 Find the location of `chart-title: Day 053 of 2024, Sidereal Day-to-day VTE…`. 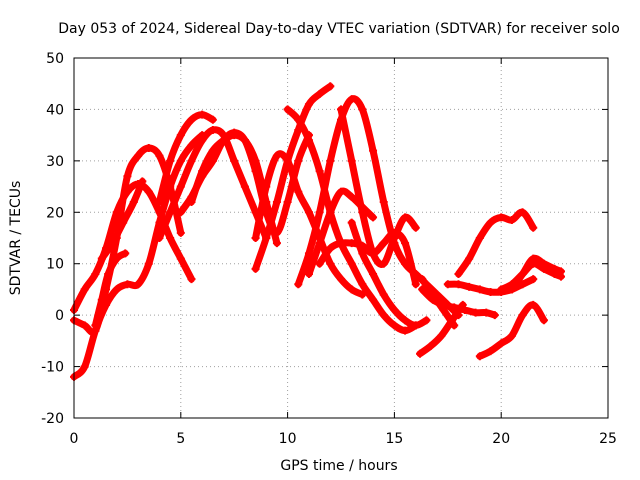

chart-title: Day 053 of 2024, Sidereal Day-to-day VTE… is located at coordinates (339, 29).